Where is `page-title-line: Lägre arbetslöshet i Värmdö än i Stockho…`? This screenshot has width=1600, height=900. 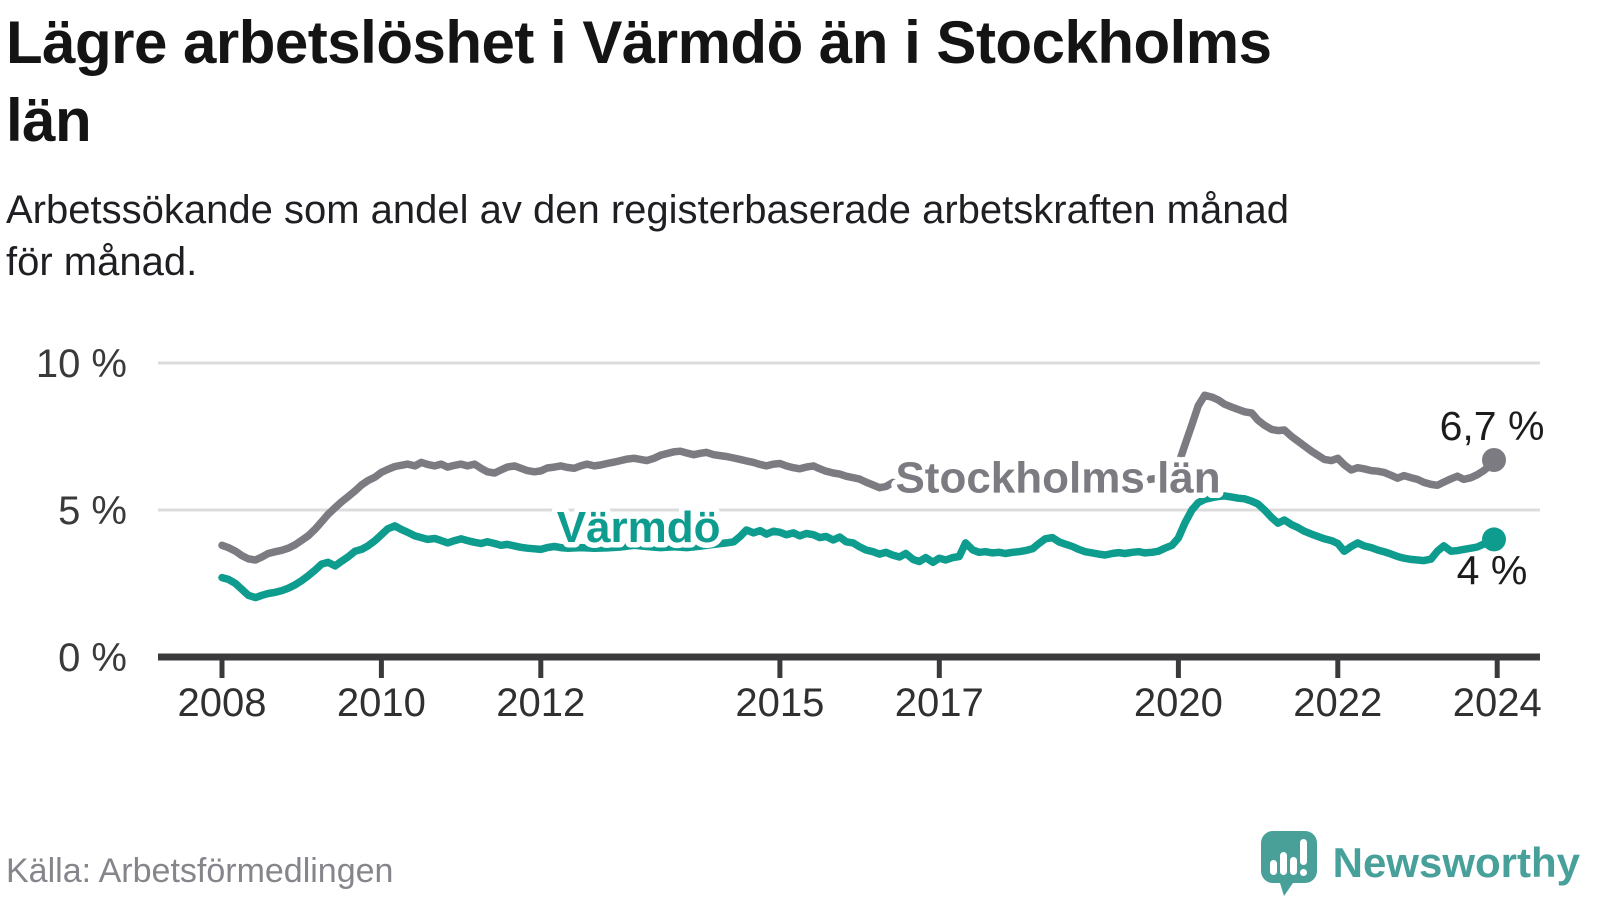 page-title-line: Lägre arbetslöshet i Värmdö än i Stockho… is located at coordinates (639, 42).